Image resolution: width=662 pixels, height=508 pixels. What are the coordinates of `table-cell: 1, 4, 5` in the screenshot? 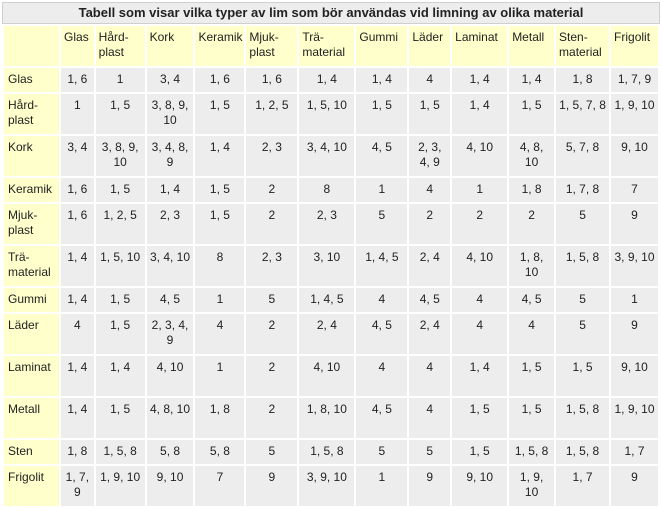 It's located at (382, 266).